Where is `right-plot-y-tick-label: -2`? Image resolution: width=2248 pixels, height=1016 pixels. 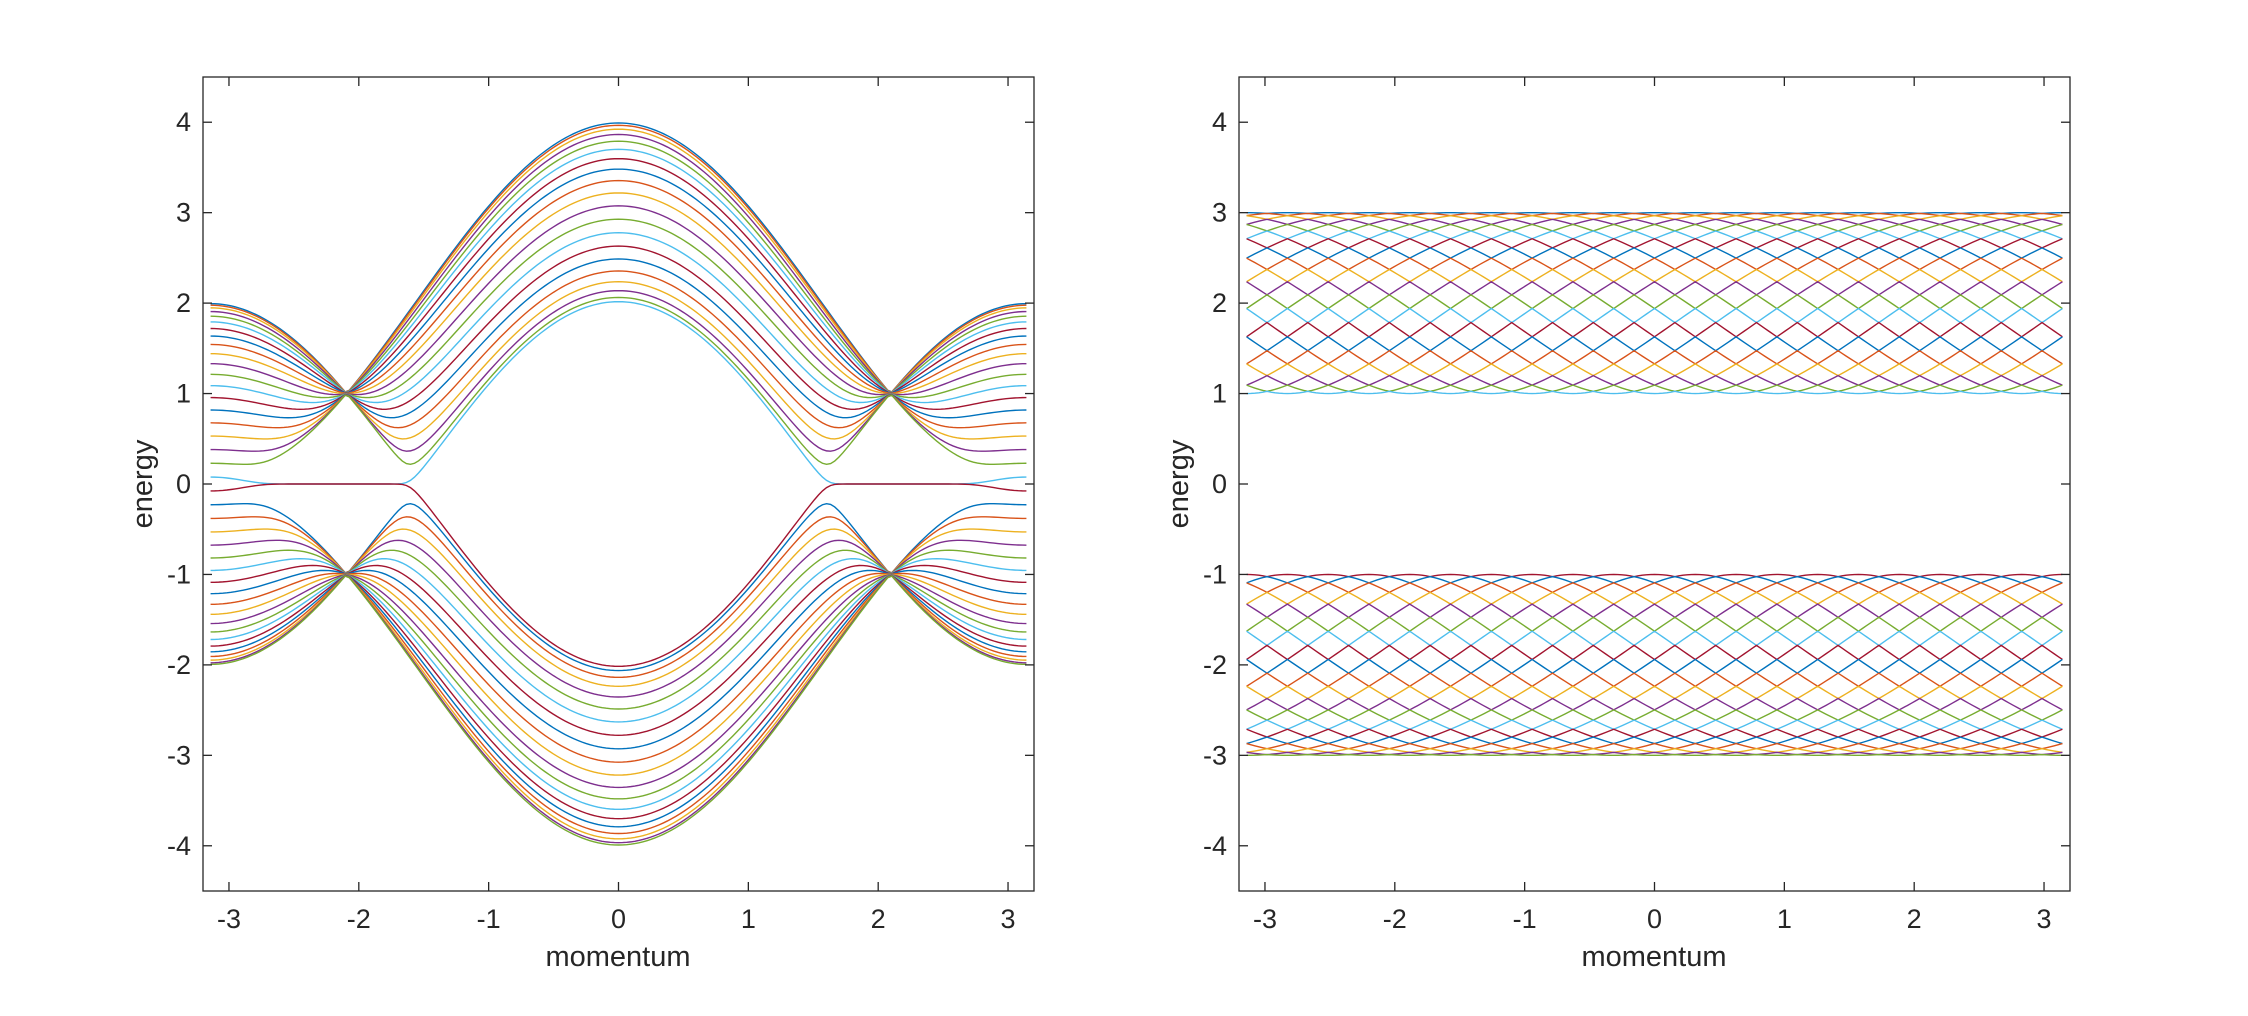 right-plot-y-tick-label: -2 is located at coordinates (1215, 665).